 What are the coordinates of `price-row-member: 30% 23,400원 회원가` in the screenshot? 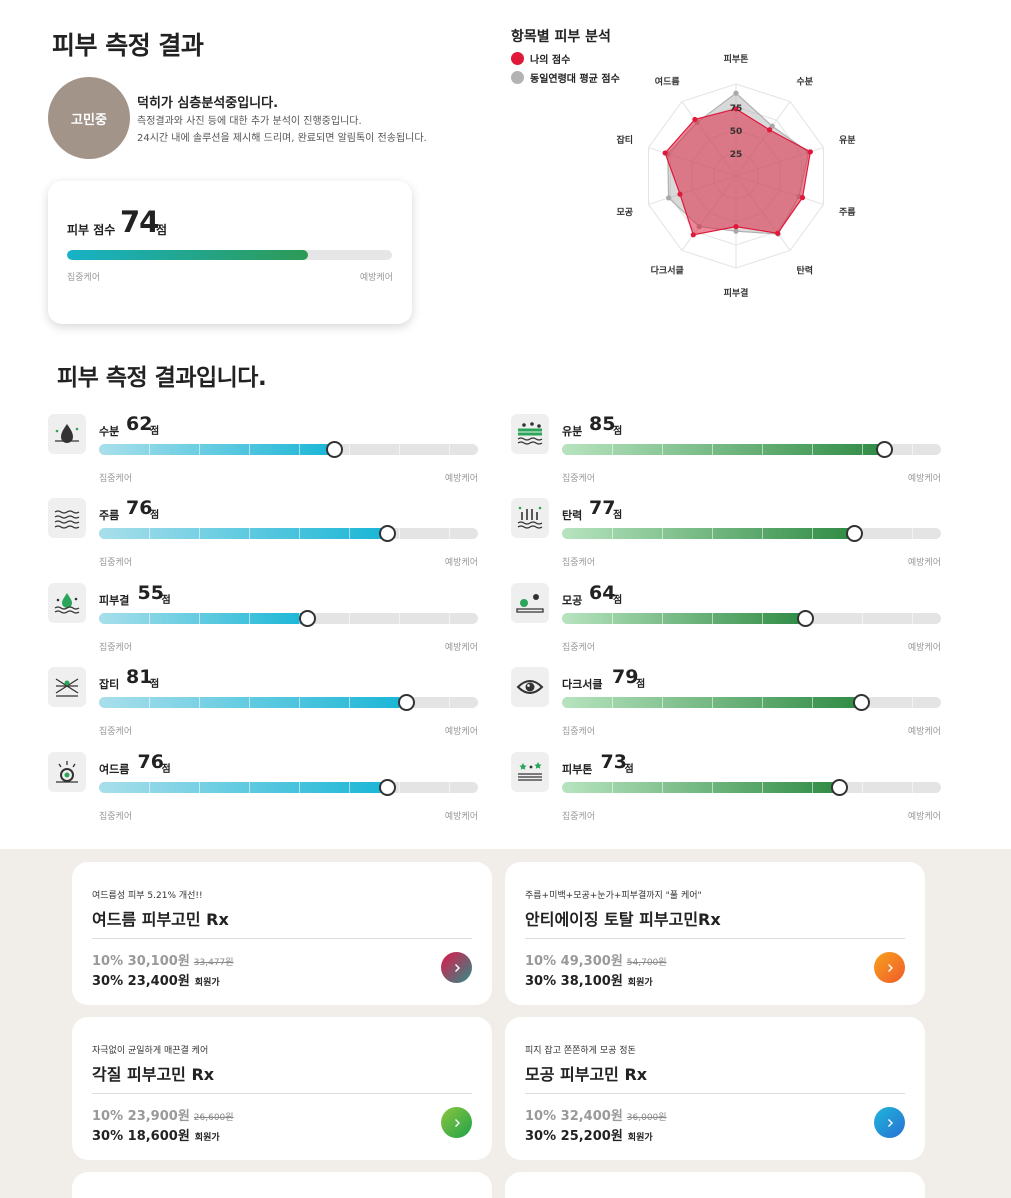 It's located at (156, 979).